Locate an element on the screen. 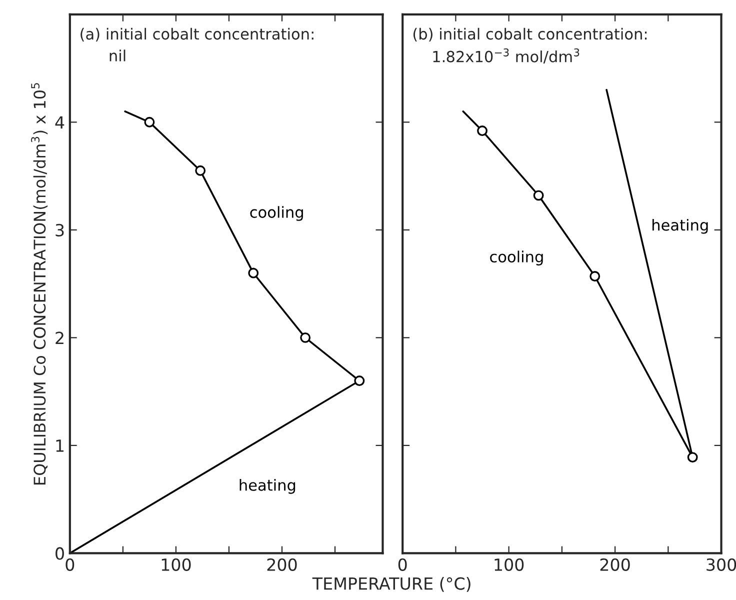 The width and height of the screenshot is (736, 600). x-axis-title: TEMPERATURE (°C) is located at coordinates (391, 584).